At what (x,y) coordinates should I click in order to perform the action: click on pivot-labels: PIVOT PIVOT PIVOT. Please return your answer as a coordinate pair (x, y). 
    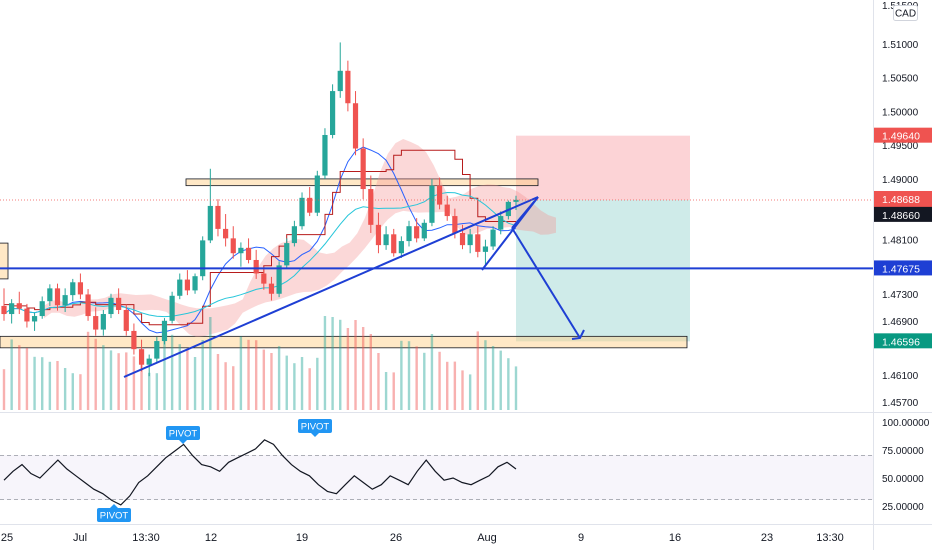
    Looking at the image, I should click on (214, 470).